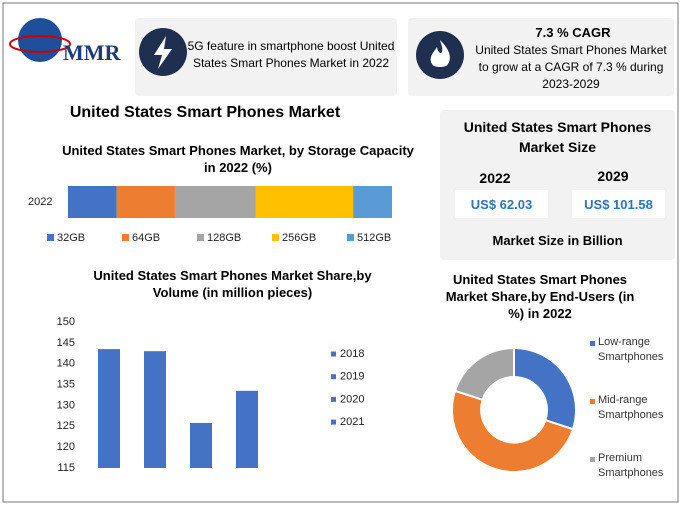 The image size is (682, 507). Describe the element at coordinates (66, 405) in the screenshot. I see `y-tick-label: 130` at that location.